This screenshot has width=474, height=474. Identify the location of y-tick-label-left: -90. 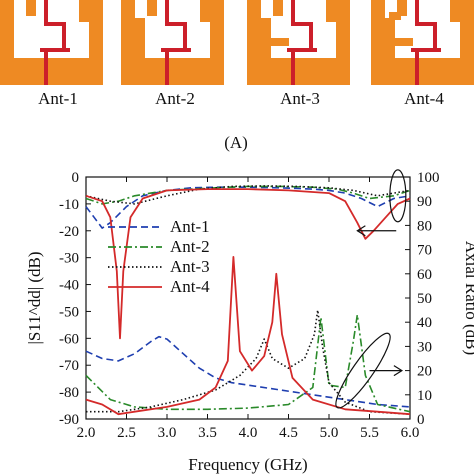
(69, 420).